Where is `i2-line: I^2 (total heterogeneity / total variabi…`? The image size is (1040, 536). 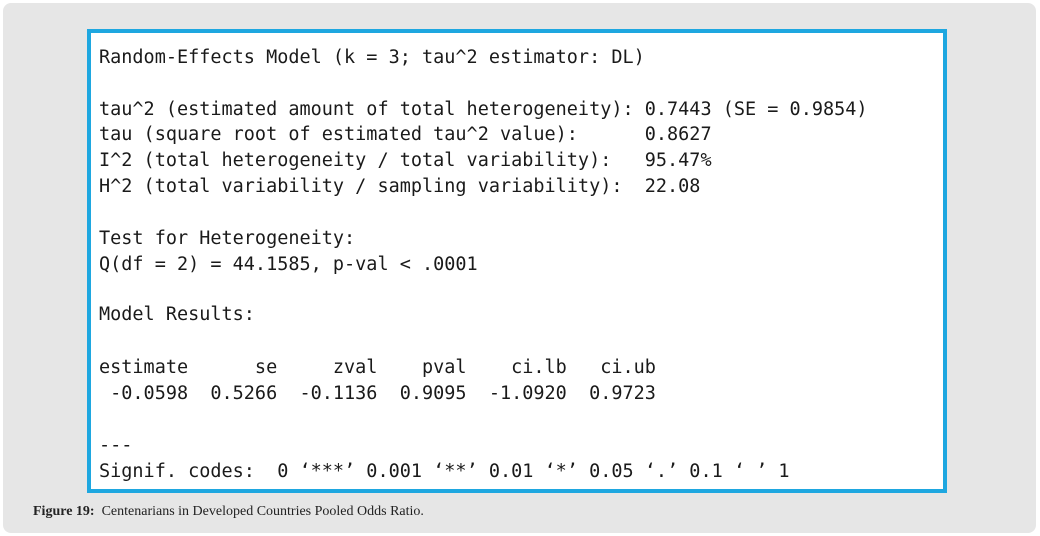 i2-line: I^2 (total heterogeneity / total variabi… is located at coordinates (405, 160).